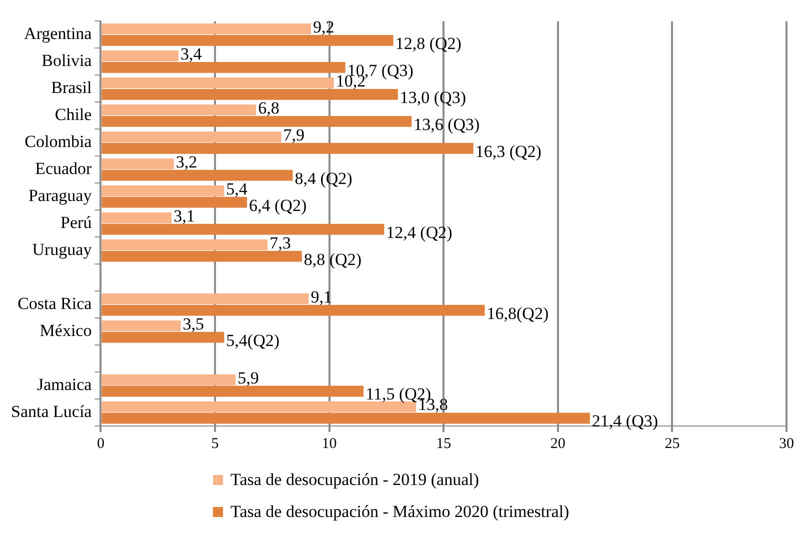 The height and width of the screenshot is (543, 805). What do you see at coordinates (62, 250) in the screenshot?
I see `y-tick-label: Uruguay` at bounding box center [62, 250].